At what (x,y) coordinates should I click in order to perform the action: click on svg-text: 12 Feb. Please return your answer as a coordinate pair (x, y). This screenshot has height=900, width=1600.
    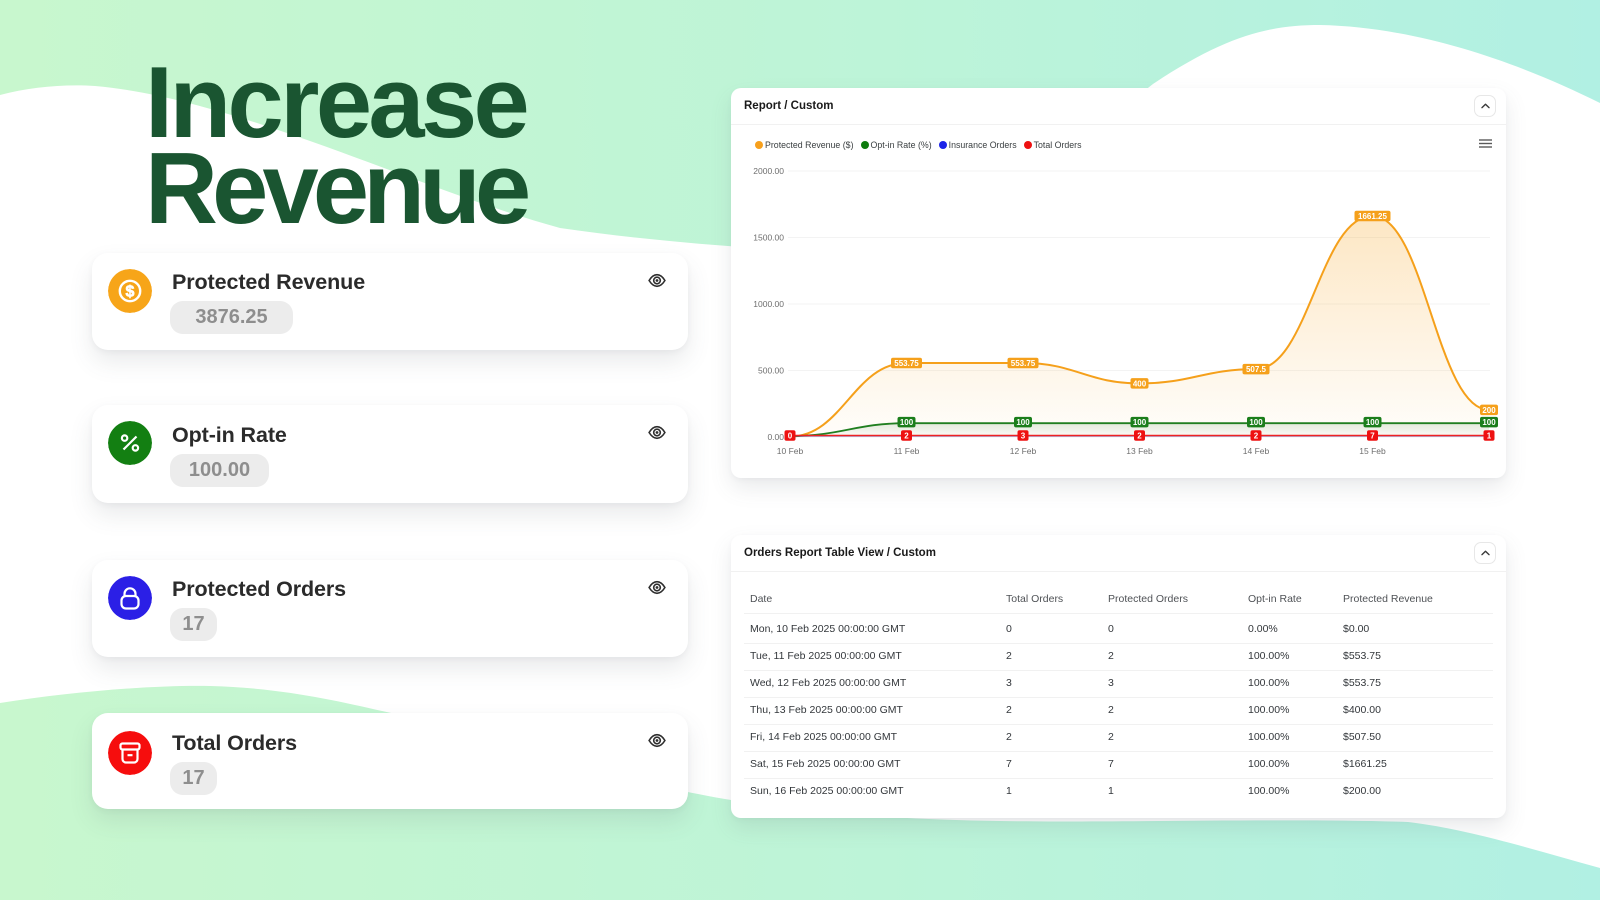
    Looking at the image, I should click on (1023, 451).